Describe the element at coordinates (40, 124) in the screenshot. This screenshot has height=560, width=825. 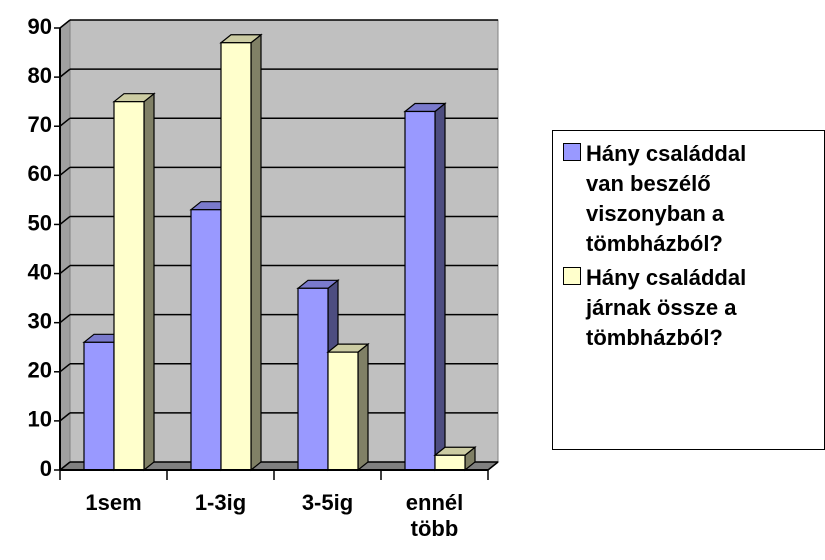
I see `y-tick-label: 70` at that location.